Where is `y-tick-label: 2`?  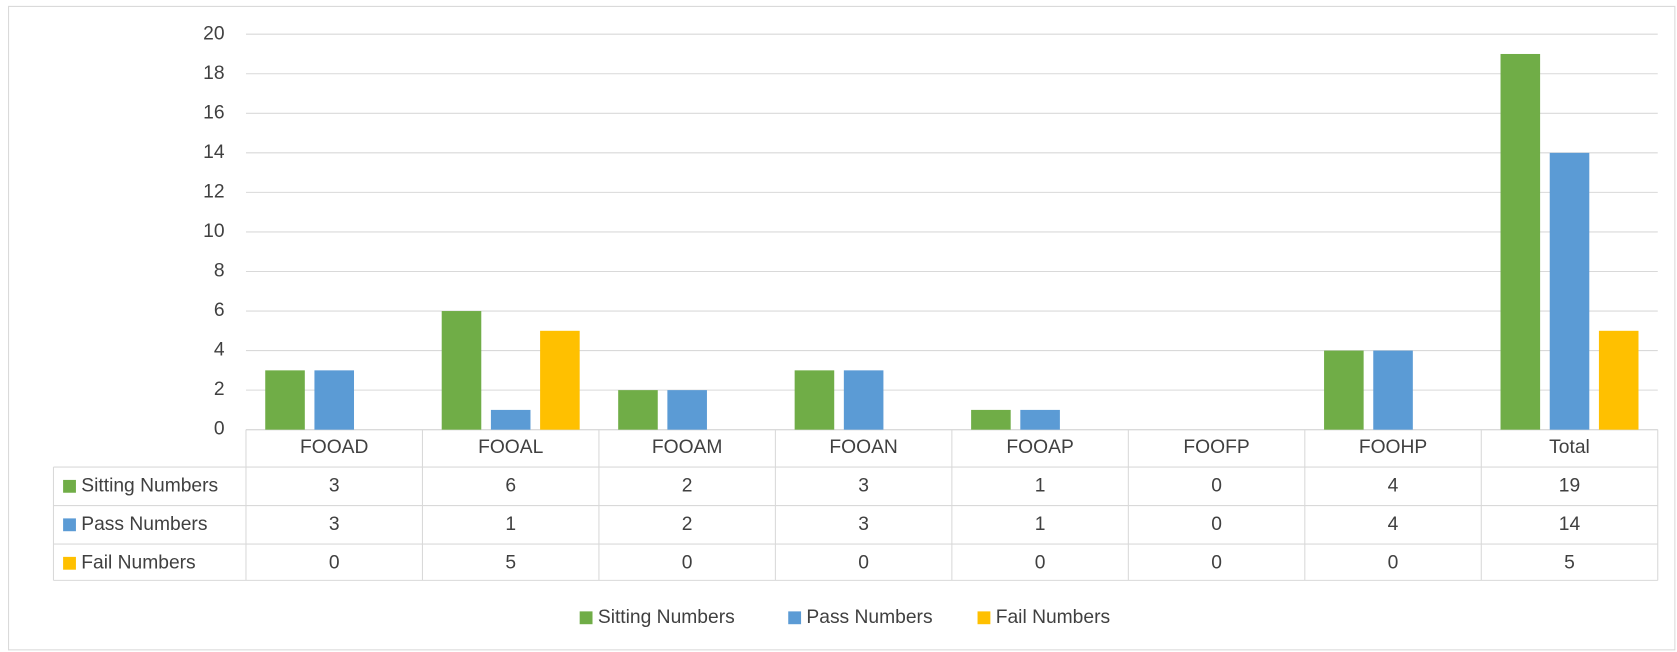
y-tick-label: 2 is located at coordinates (219, 389).